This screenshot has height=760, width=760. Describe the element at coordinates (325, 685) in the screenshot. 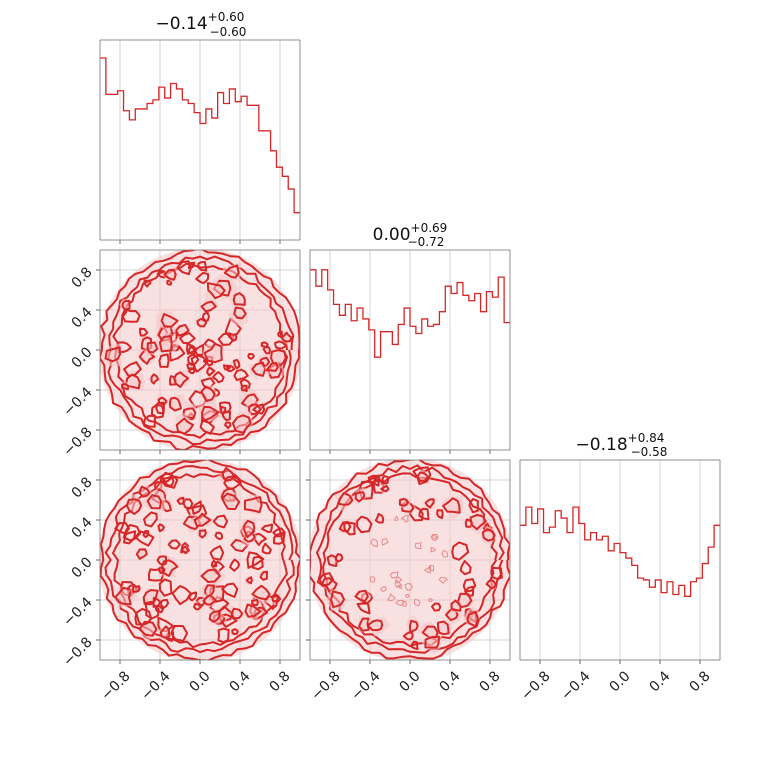

I see `x-tick-label: −0.8` at that location.